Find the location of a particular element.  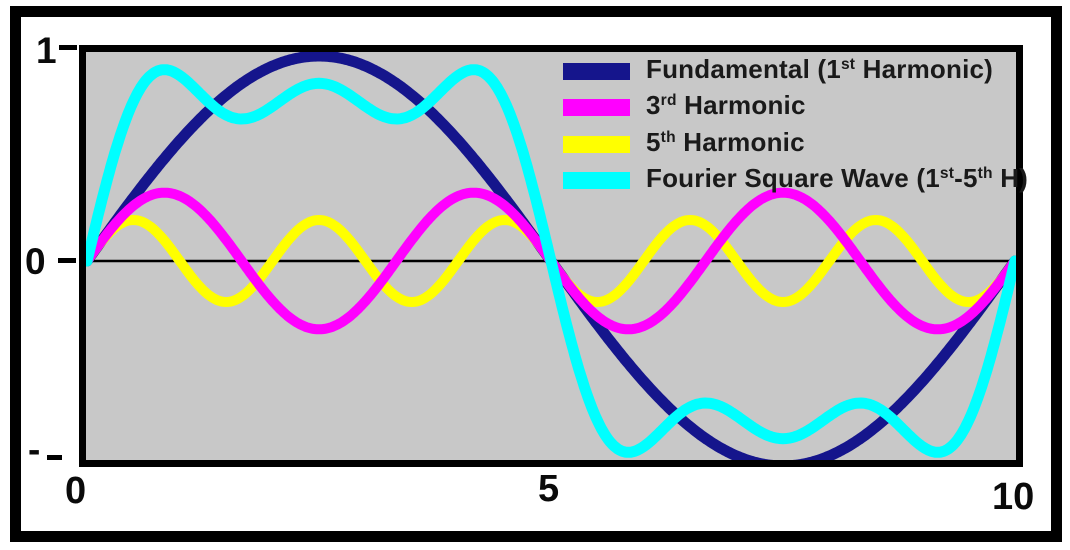

y-axis-label-0: 0 is located at coordinates (35, 261).